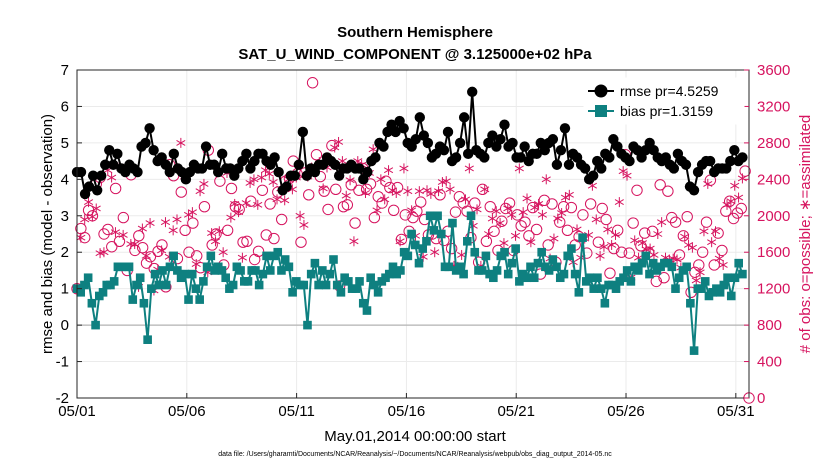 The height and width of the screenshot is (470, 830). What do you see at coordinates (773, 106) in the screenshot?
I see `y-tick-label-right: 3200` at bounding box center [773, 106].